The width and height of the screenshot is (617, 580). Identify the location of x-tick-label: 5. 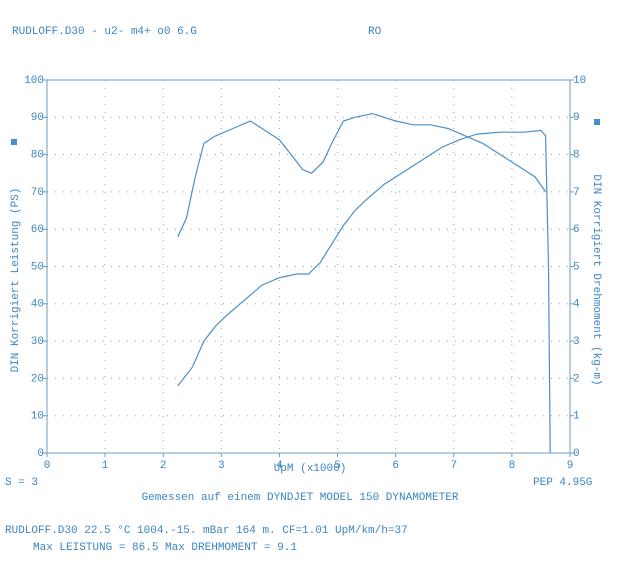
(337, 466).